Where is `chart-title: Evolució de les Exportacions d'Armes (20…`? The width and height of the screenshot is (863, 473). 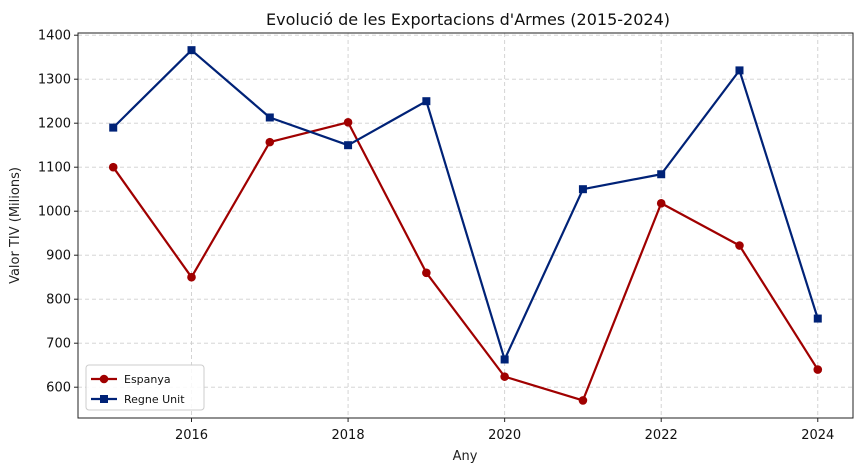 chart-title: Evolució de les Exportacions d'Armes (20… is located at coordinates (468, 19).